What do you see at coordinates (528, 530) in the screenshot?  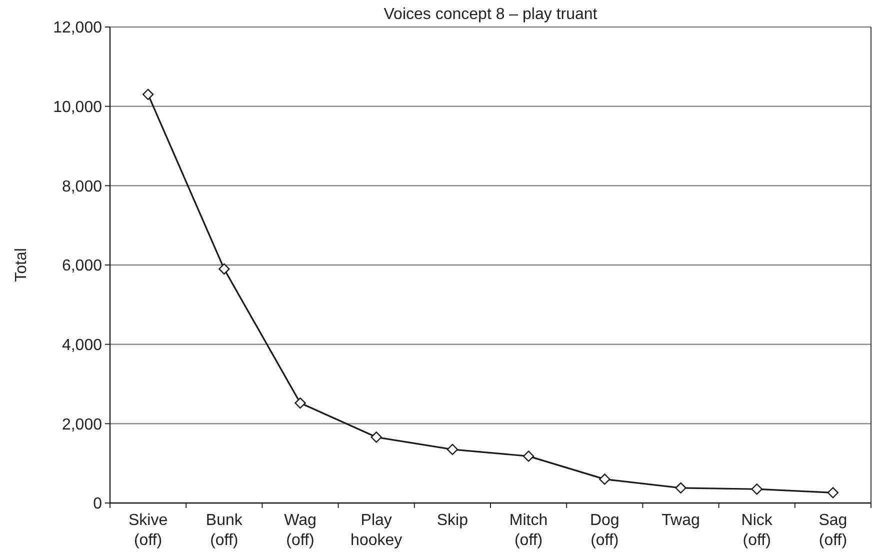 I see `x-tick-label: Mitch (off)` at bounding box center [528, 530].